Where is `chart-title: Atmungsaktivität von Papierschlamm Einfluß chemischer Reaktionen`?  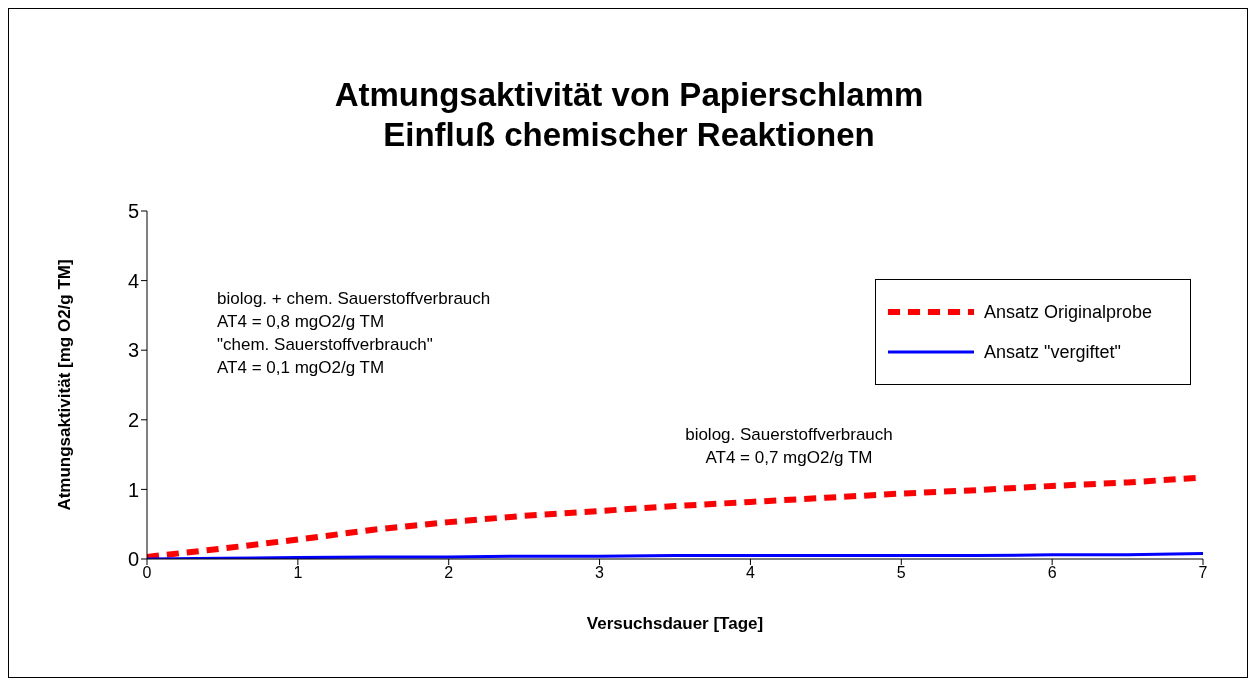 chart-title: Atmungsaktivität von Papierschlamm Einfluß chemischer Reaktionen is located at coordinates (629, 115).